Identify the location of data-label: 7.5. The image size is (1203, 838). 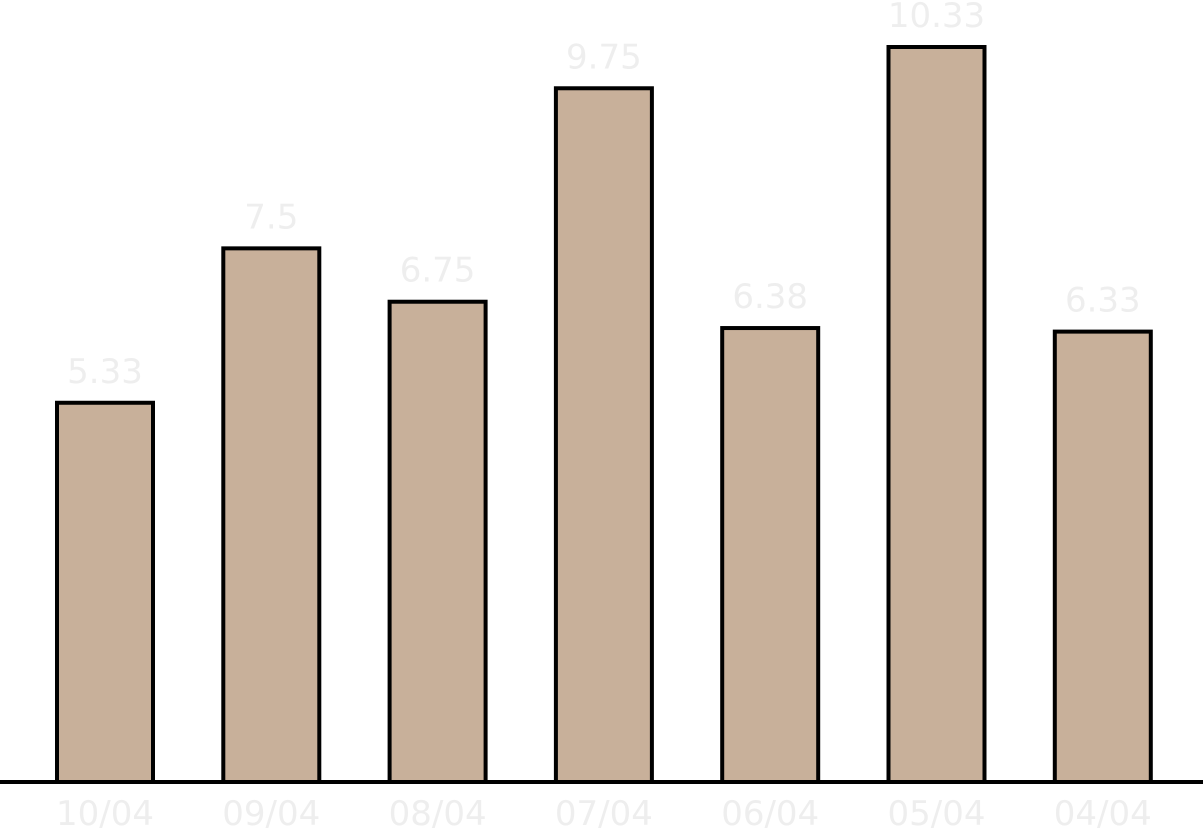
(271, 217).